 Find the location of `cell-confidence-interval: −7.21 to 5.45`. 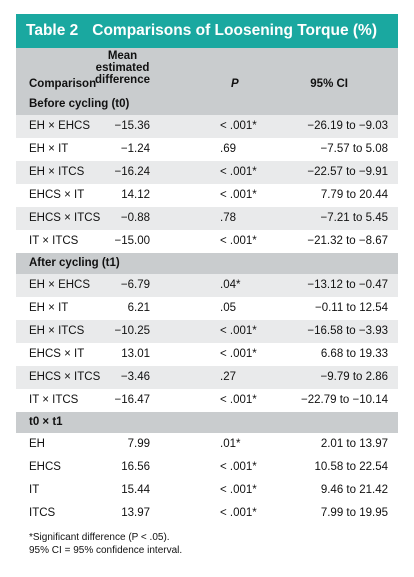

cell-confidence-interval: −7.21 to 5.45 is located at coordinates (354, 218).